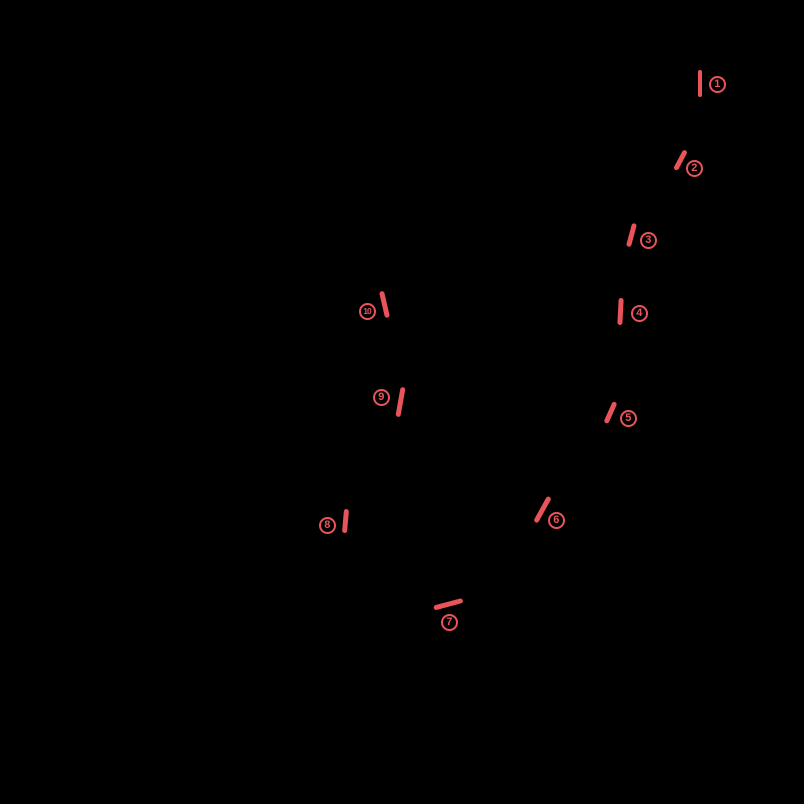 This screenshot has height=804, width=804. I want to click on marker-number-badge: 6, so click(556, 520).